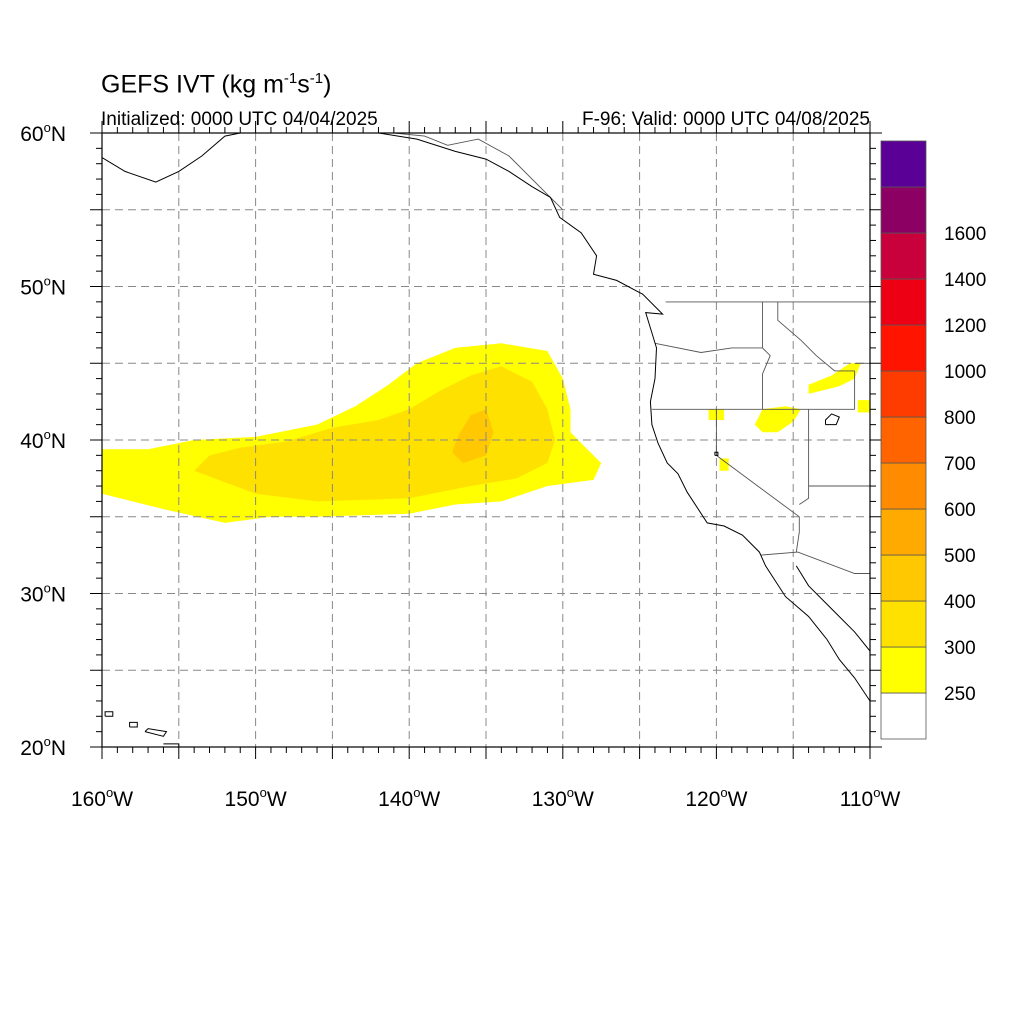 The width and height of the screenshot is (1024, 1024). Describe the element at coordinates (171, 745) in the screenshot. I see `coastline-hawaii-big-island` at that location.